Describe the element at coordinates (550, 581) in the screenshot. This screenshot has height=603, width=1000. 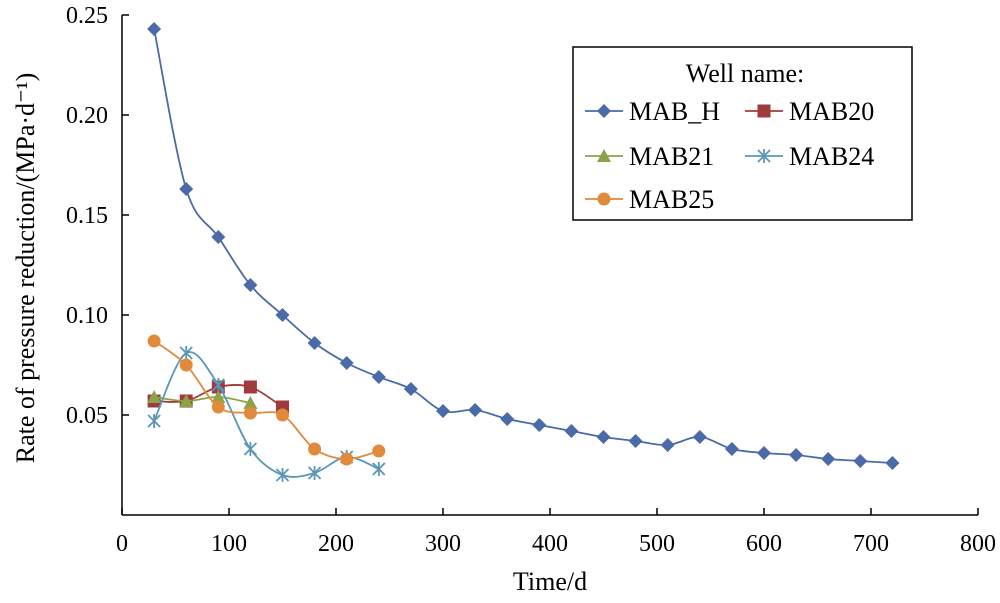
I see `x-axis-title: Time/d` at that location.